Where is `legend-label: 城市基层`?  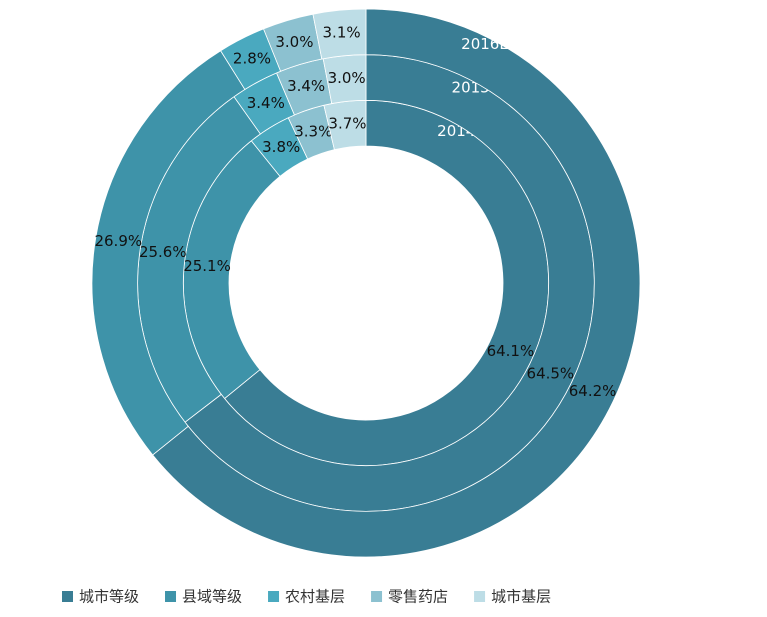 legend-label: 城市基层 is located at coordinates (521, 597).